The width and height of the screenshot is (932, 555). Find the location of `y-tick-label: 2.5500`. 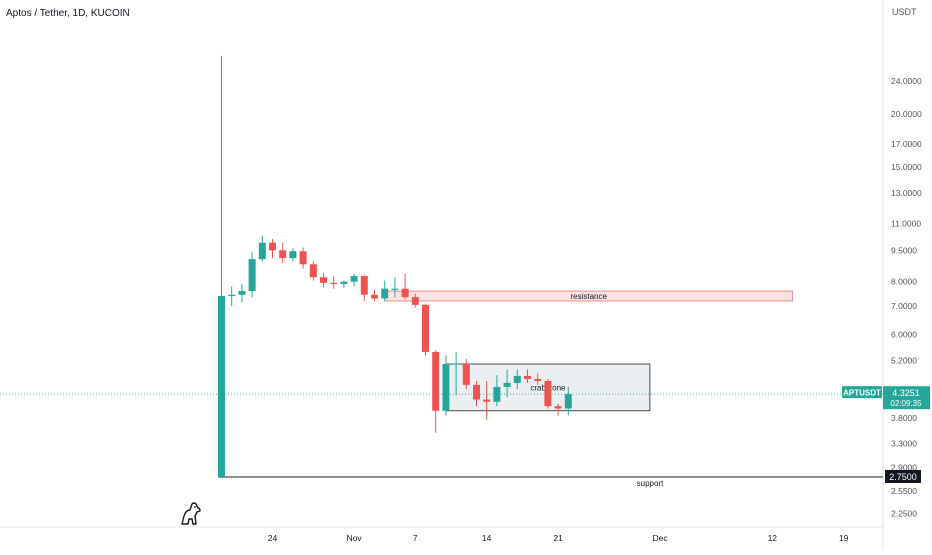

y-tick-label: 2.5500 is located at coordinates (904, 491).